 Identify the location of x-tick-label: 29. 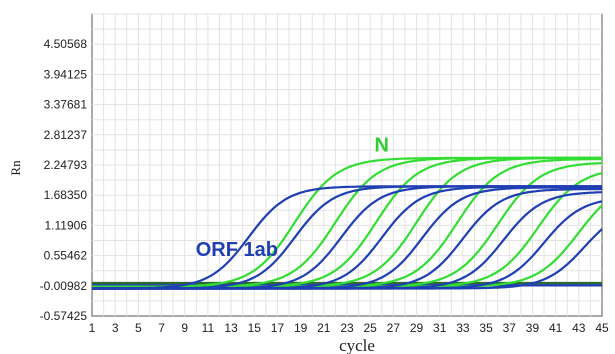
(417, 328).